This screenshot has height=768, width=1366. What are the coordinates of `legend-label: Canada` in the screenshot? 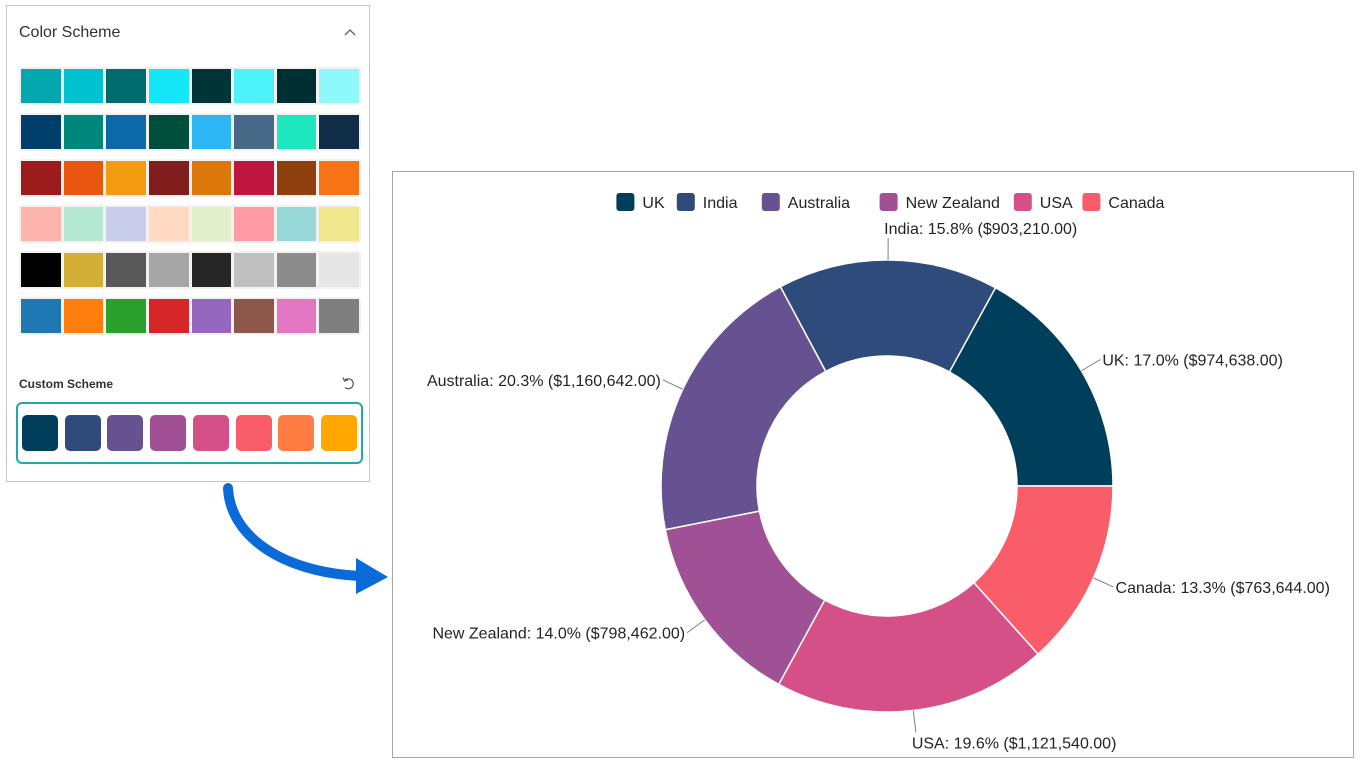 It's located at (1136, 203).